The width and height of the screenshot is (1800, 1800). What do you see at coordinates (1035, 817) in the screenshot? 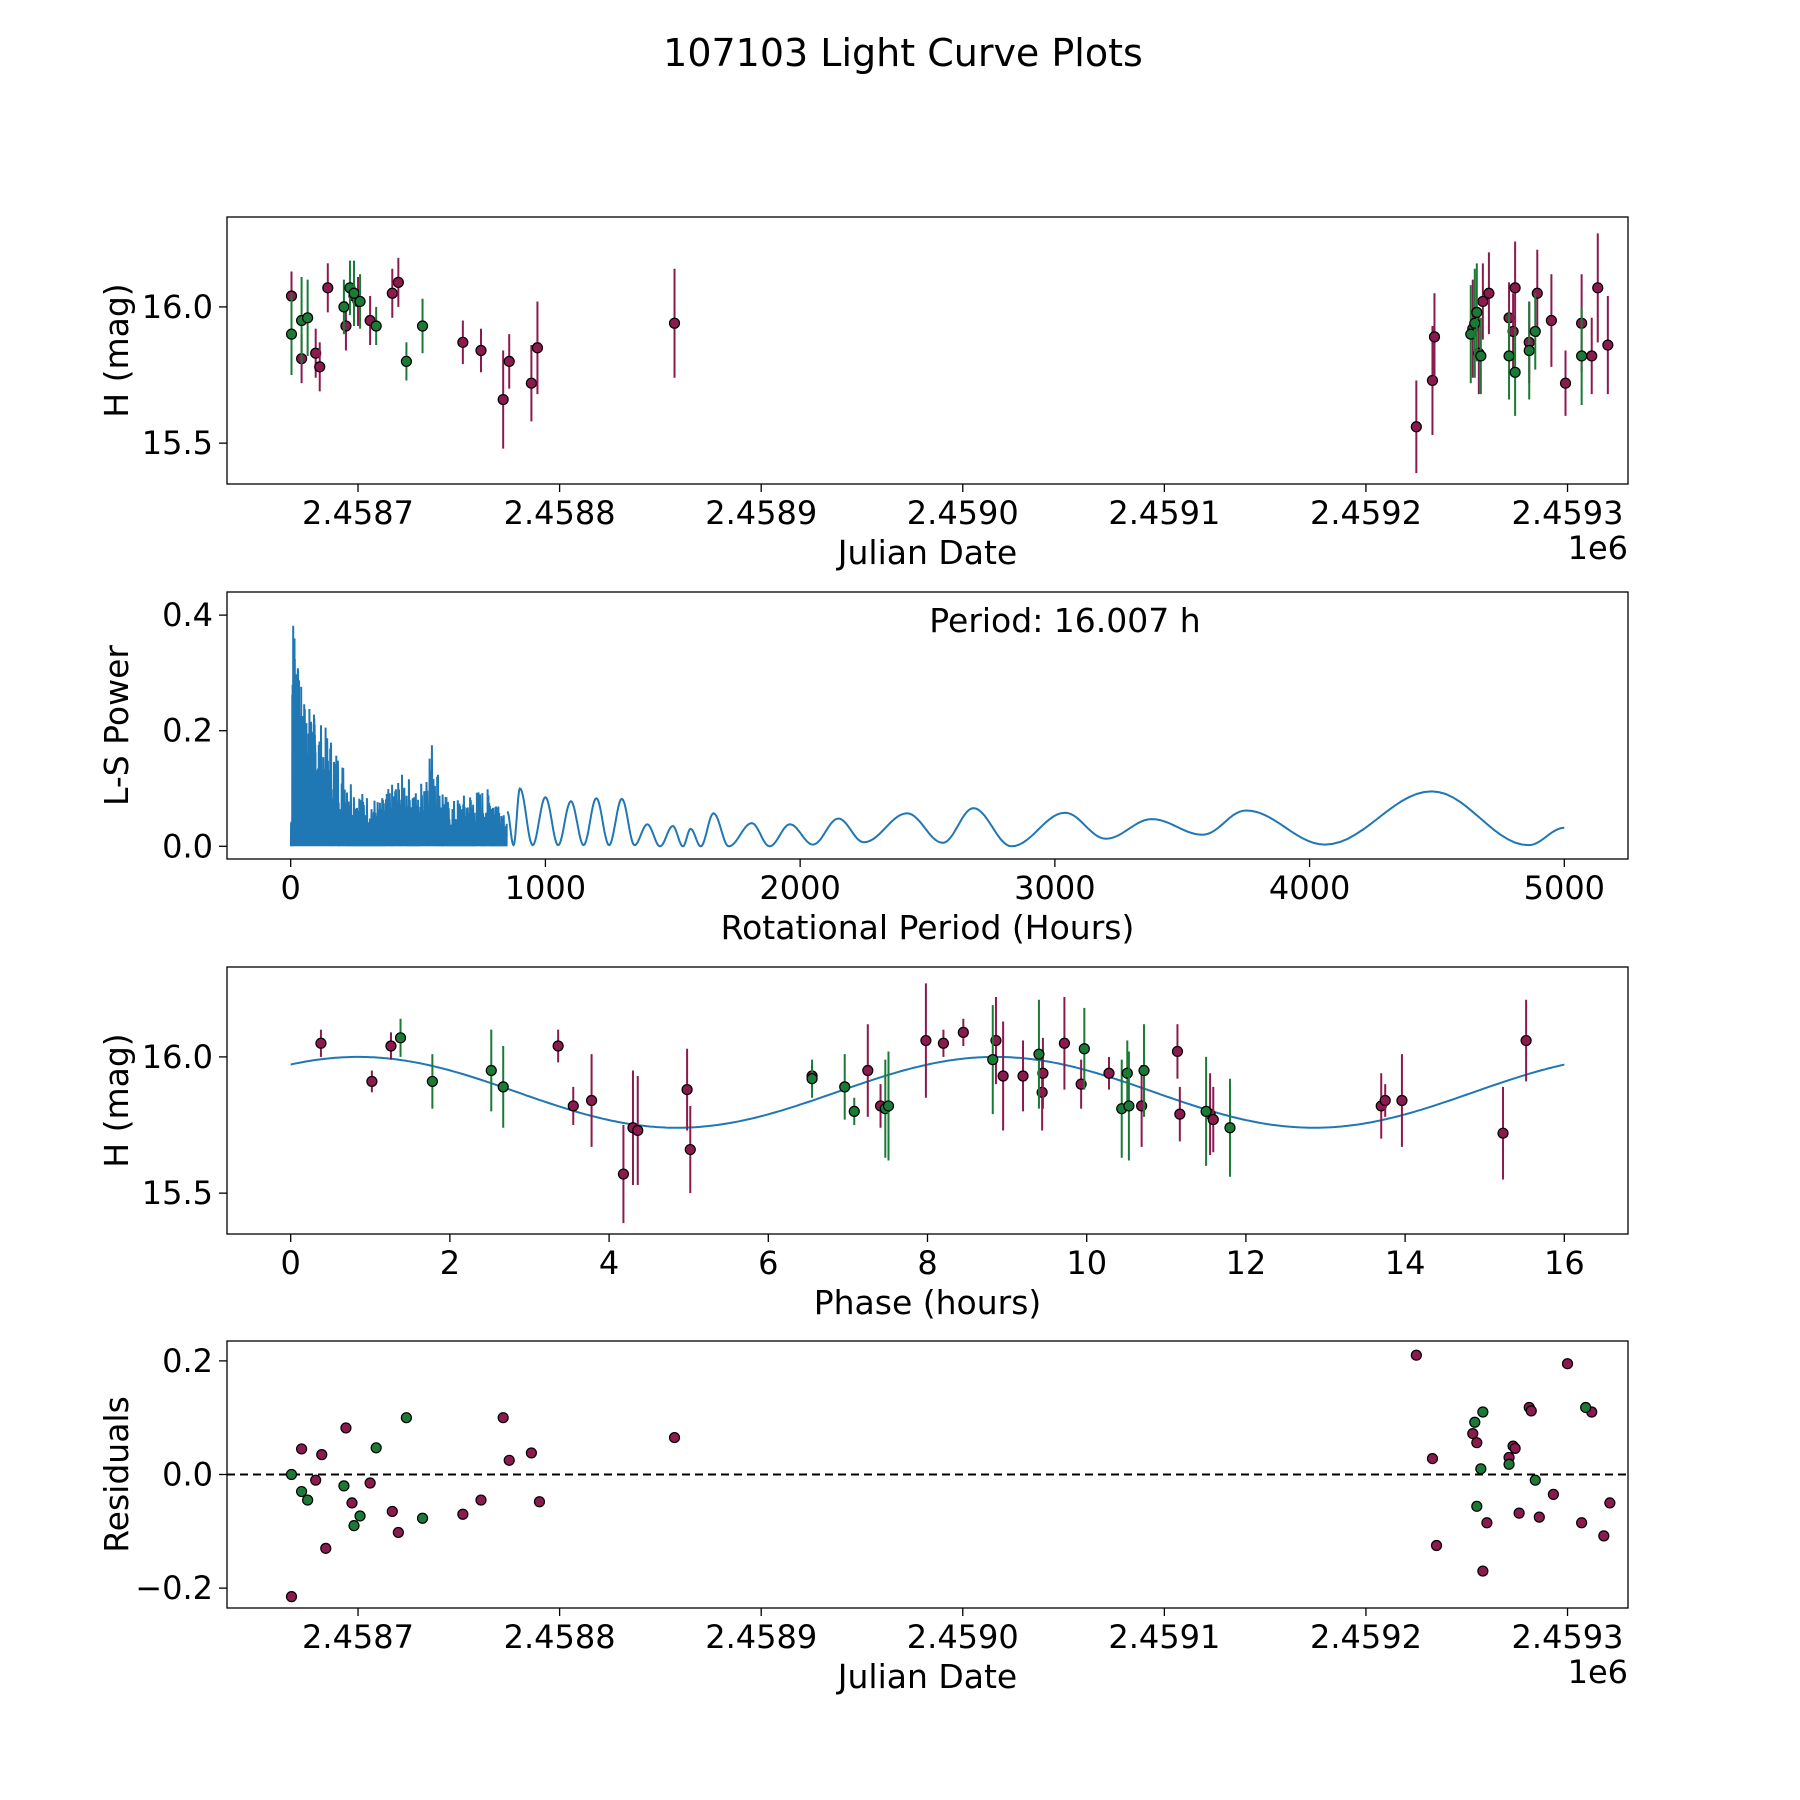
I see `periodogram-line` at bounding box center [1035, 817].